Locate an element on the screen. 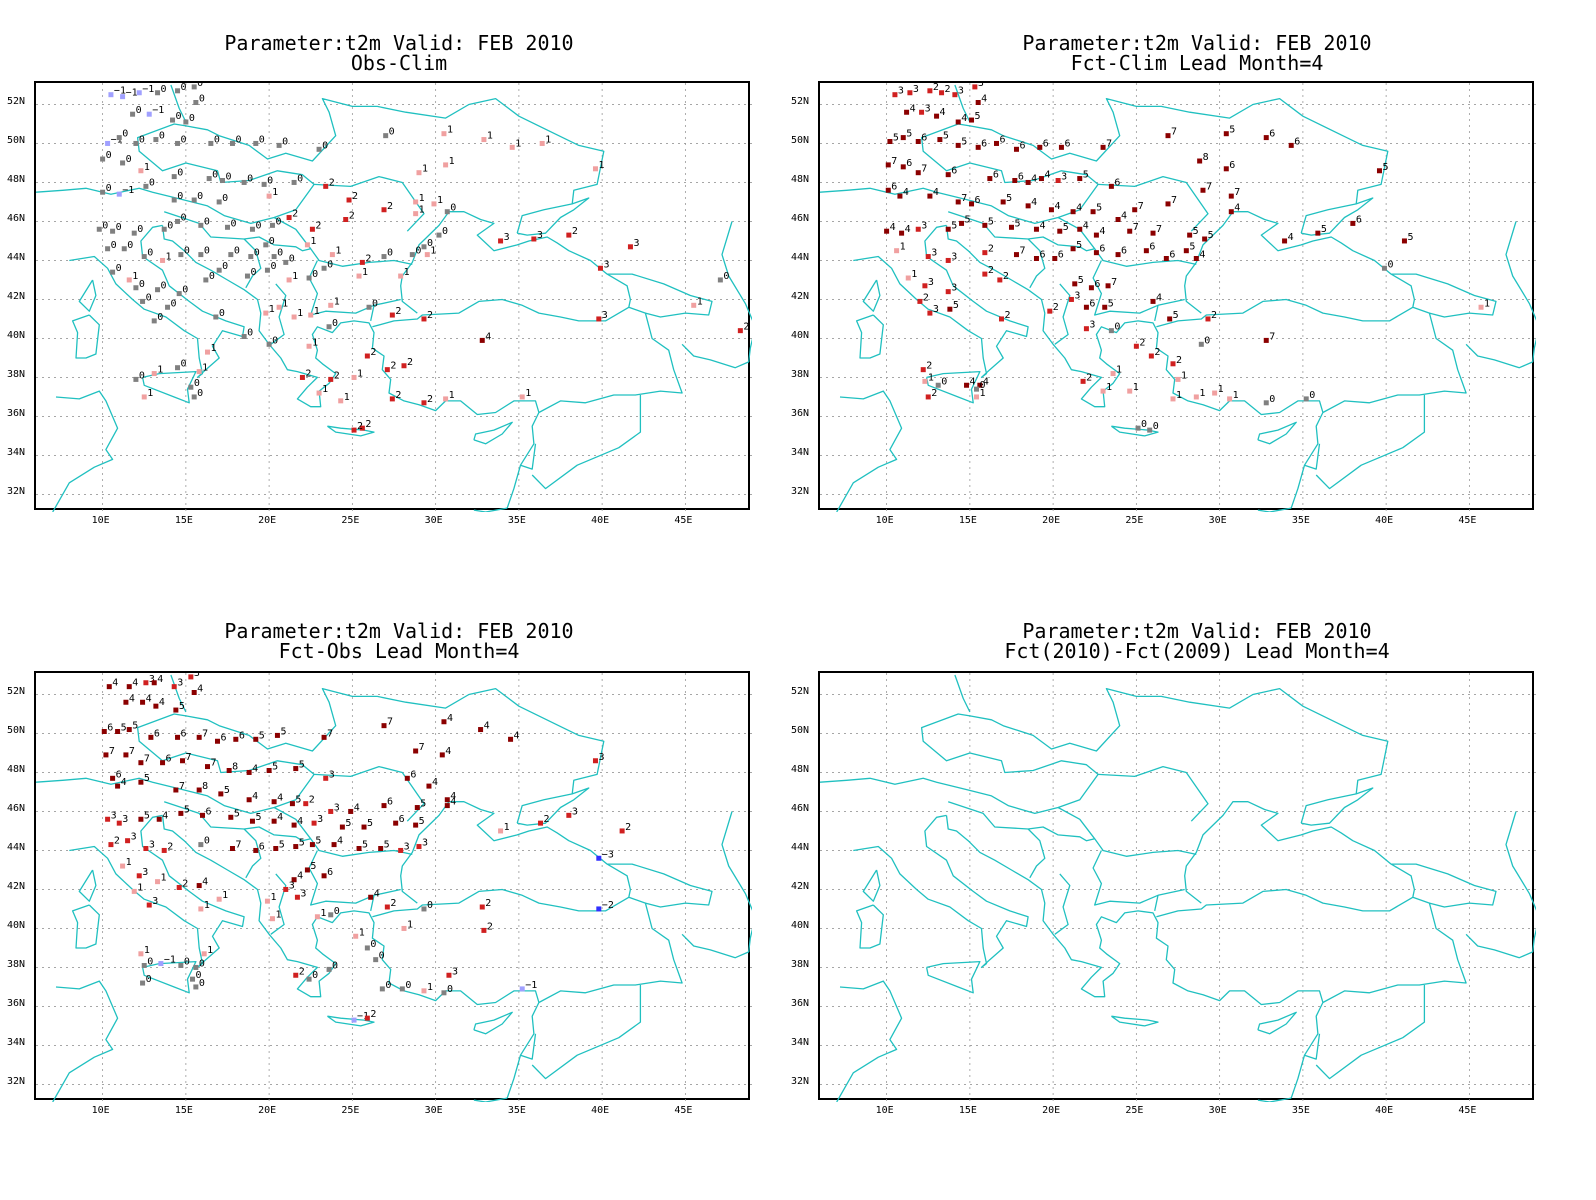  station-value: −3 is located at coordinates (608, 854).